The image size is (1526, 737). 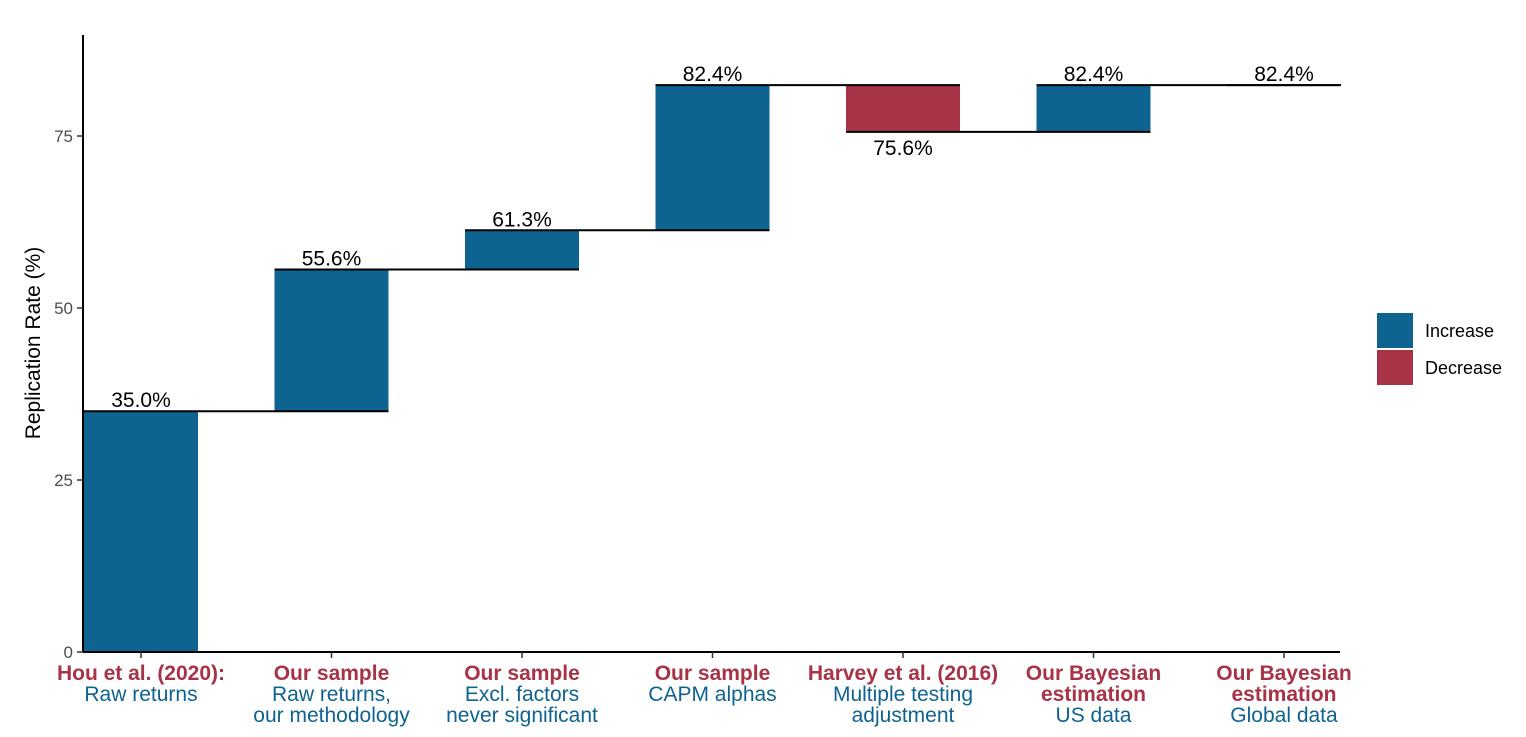 What do you see at coordinates (903, 673) in the screenshot?
I see `x-category-source: Harvey et al. (2016)` at bounding box center [903, 673].